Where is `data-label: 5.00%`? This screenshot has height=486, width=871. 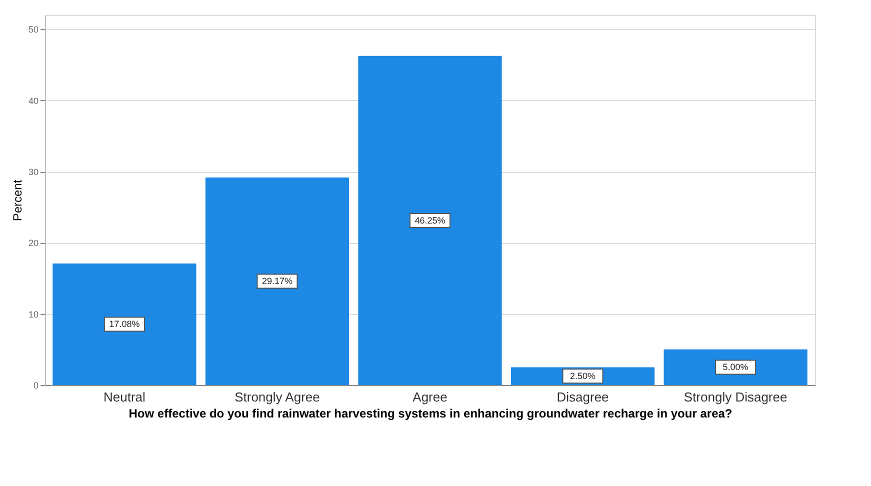 data-label: 5.00% is located at coordinates (735, 367).